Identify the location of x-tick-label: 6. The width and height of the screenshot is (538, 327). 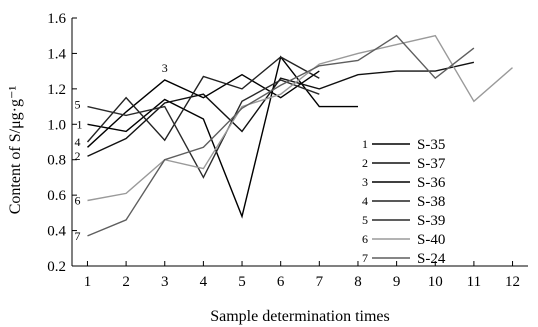
(281, 282).